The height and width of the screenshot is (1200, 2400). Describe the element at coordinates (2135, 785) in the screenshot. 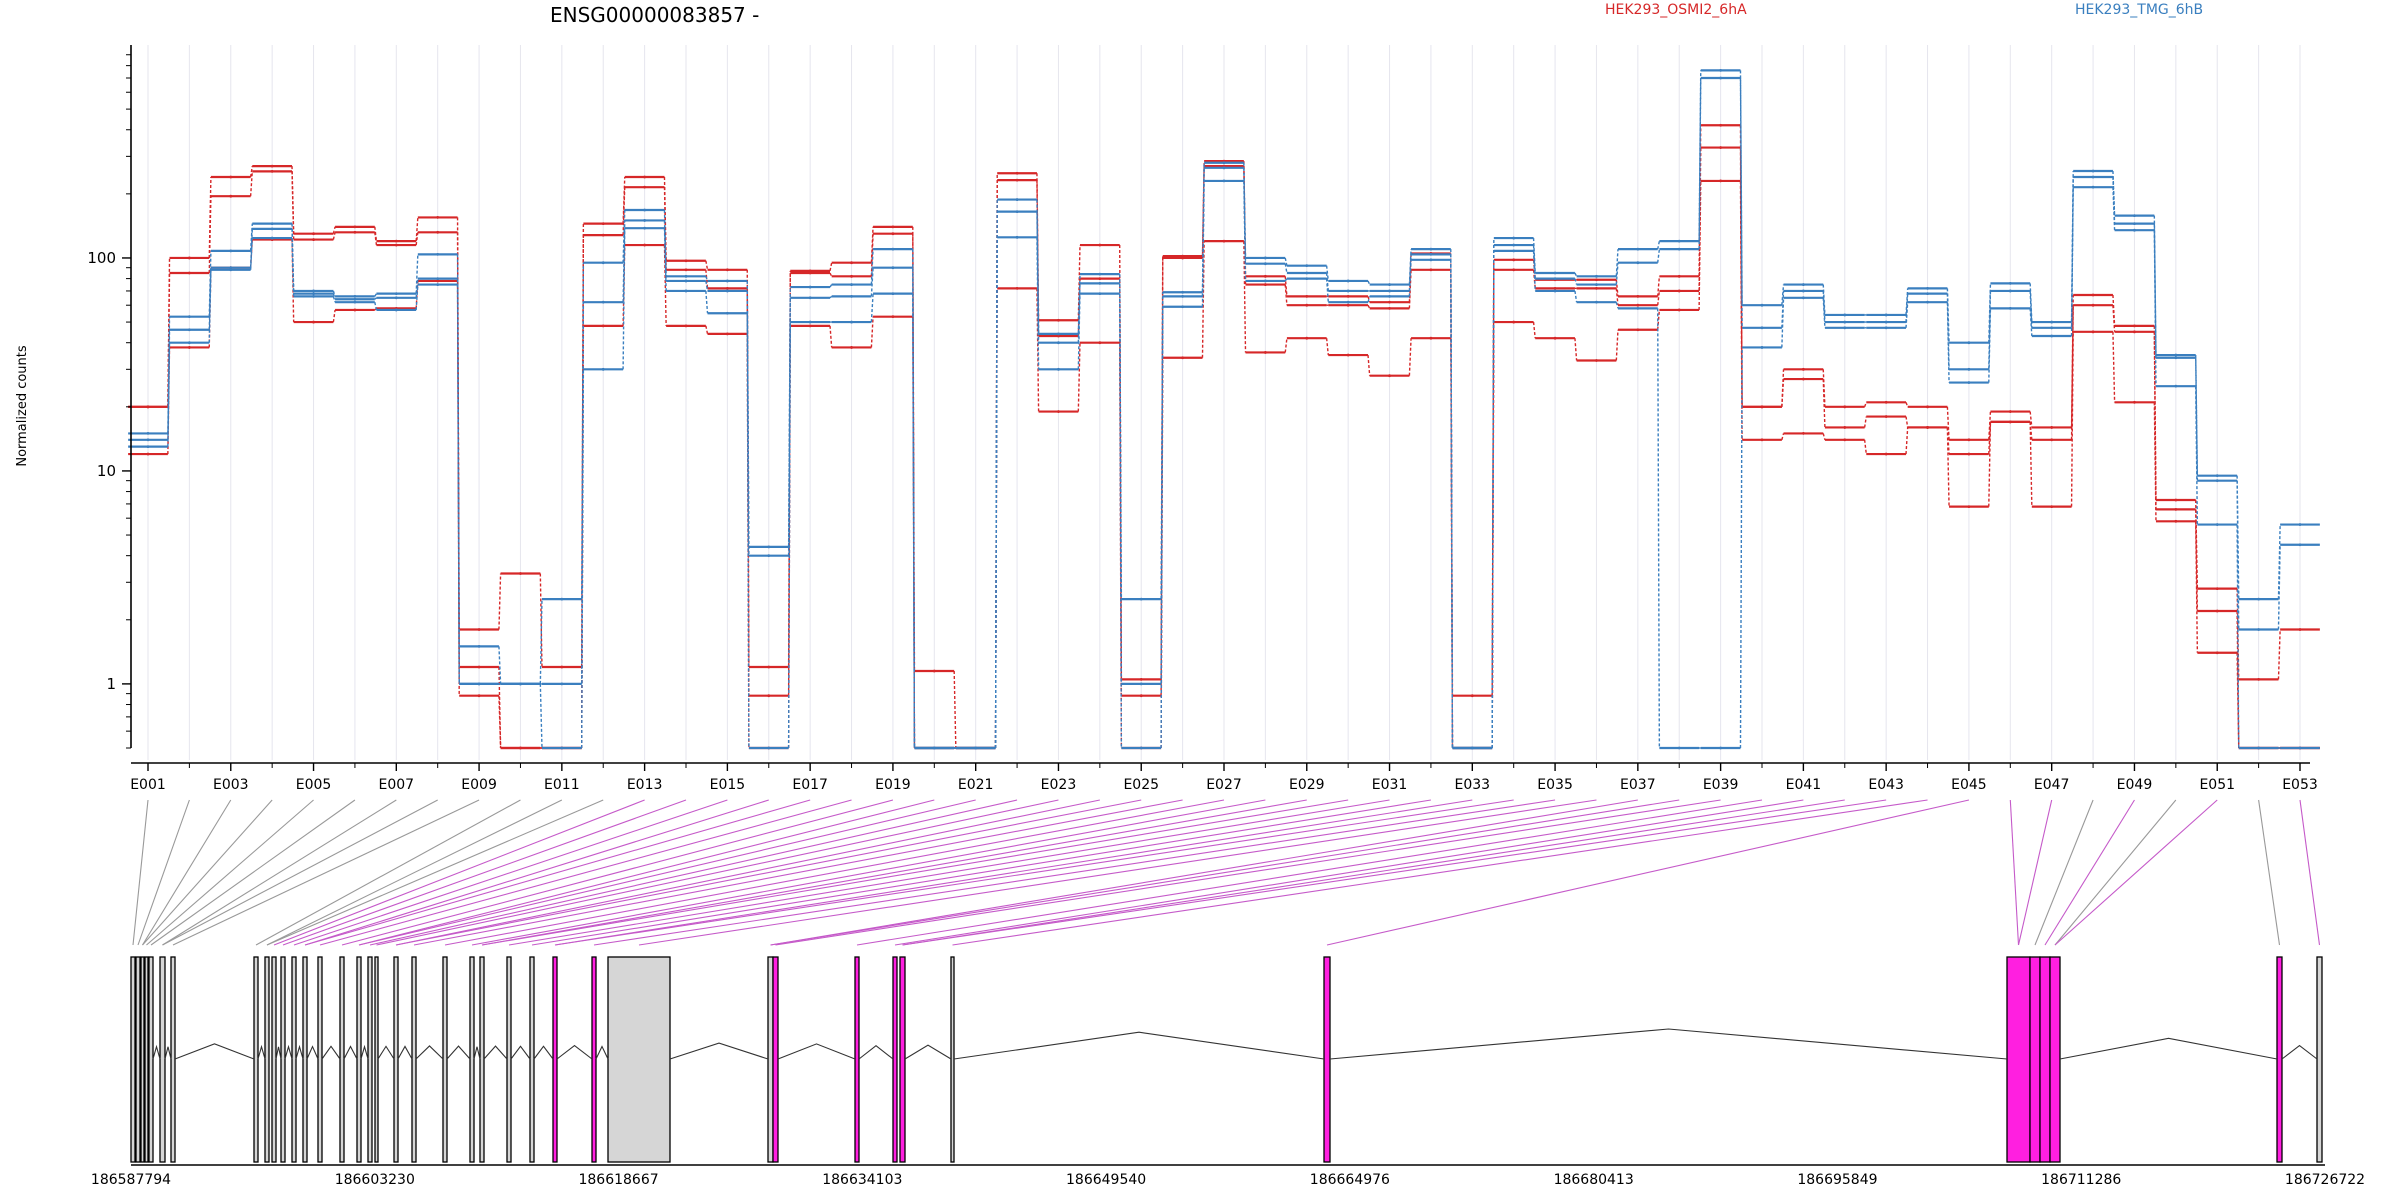

I see `x-tick-label: E049` at that location.